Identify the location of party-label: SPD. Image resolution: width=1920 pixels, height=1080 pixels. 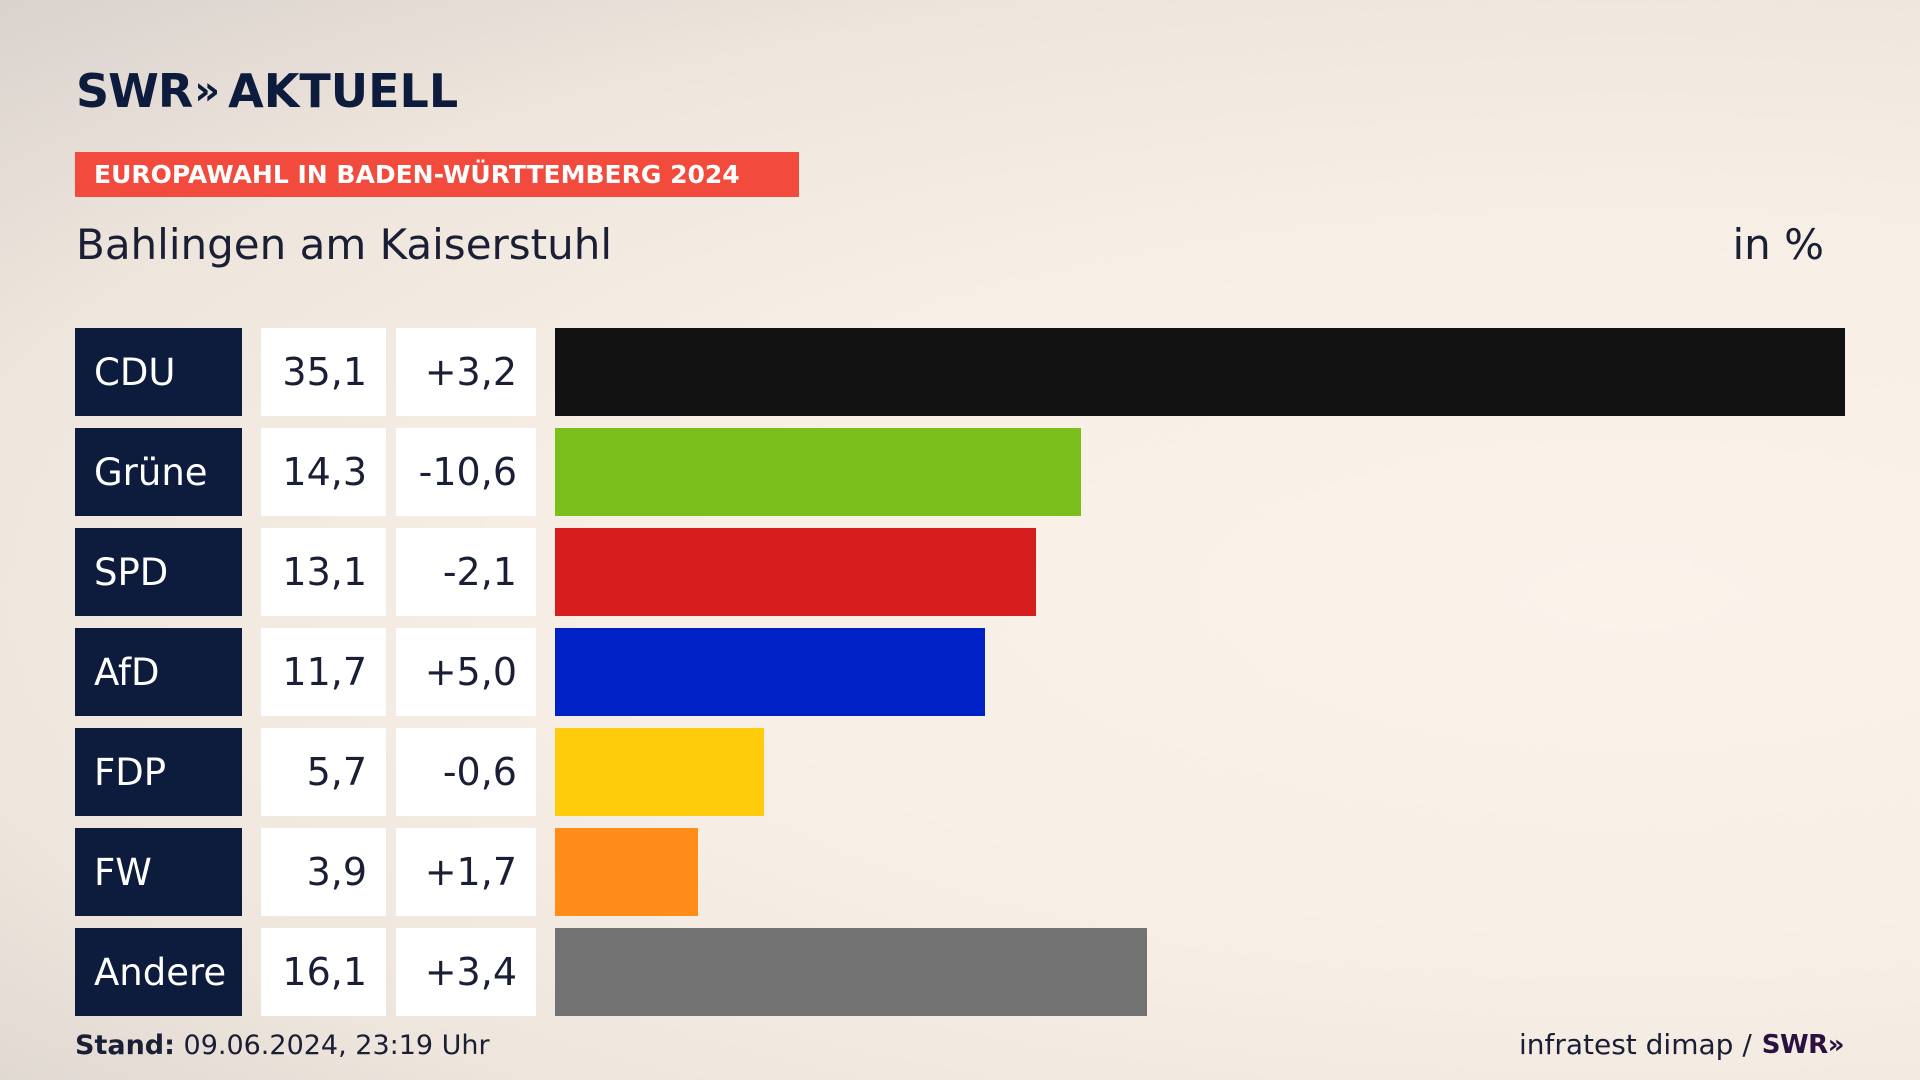
(158, 572).